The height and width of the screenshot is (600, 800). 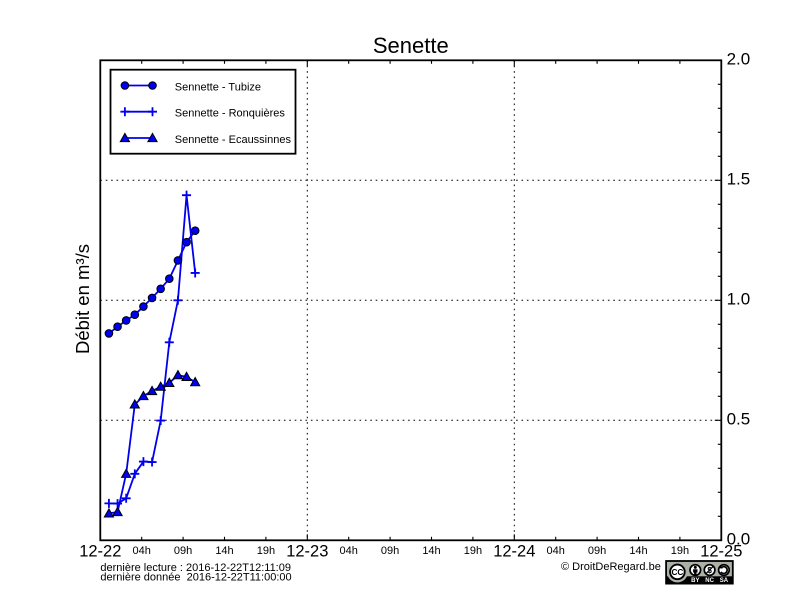 I want to click on svg-text: 1.5, so click(x=739, y=179).